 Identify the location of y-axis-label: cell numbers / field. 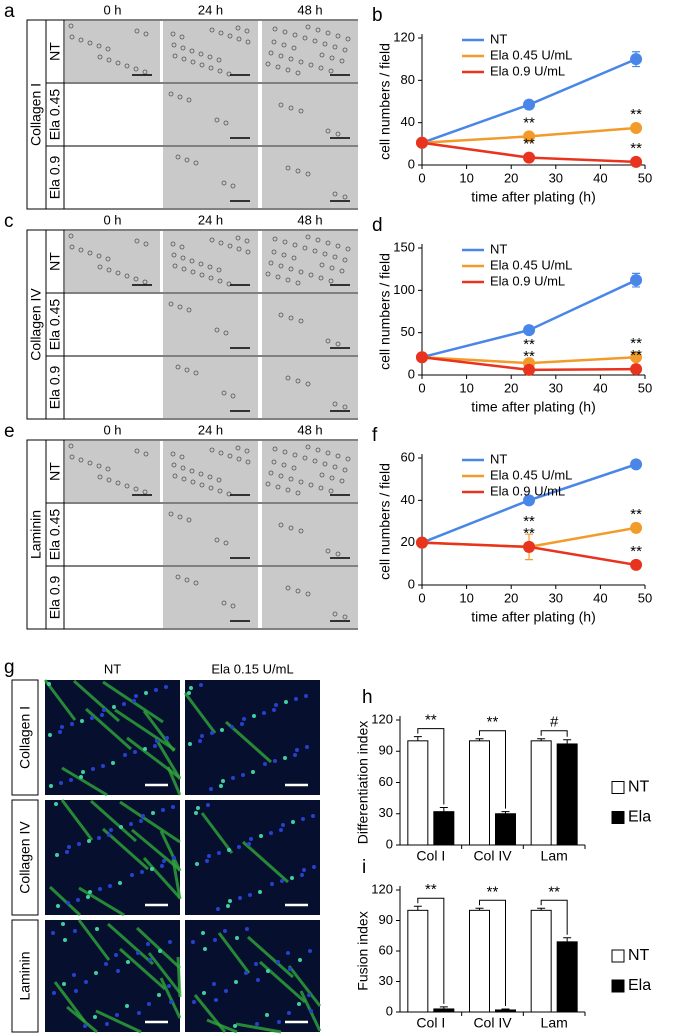
(385, 311).